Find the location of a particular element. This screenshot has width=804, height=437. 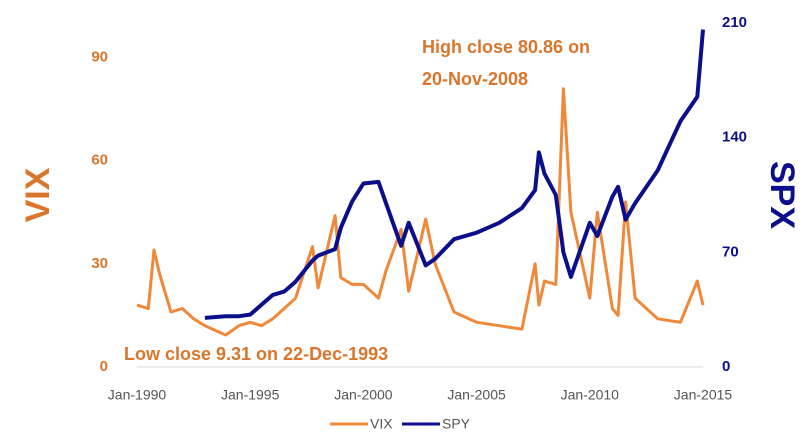

y2-tick-label: 210 is located at coordinates (734, 22).